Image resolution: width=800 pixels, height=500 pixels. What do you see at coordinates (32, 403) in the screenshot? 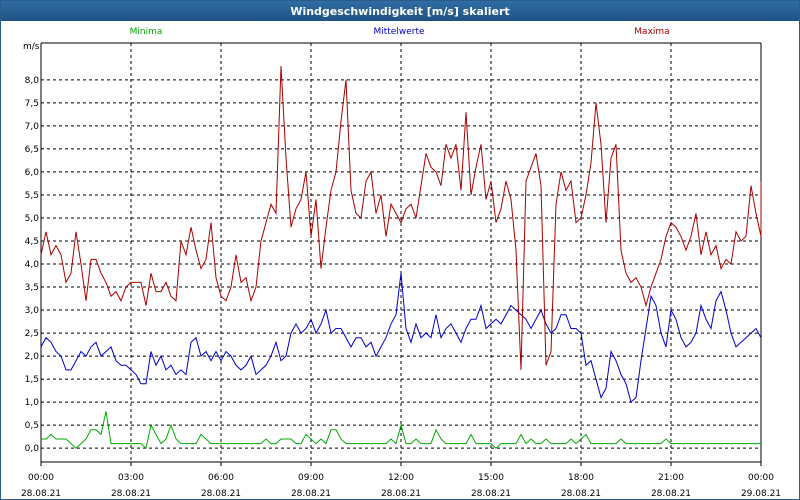
I see `y-tick-label: 1,0` at bounding box center [32, 403].